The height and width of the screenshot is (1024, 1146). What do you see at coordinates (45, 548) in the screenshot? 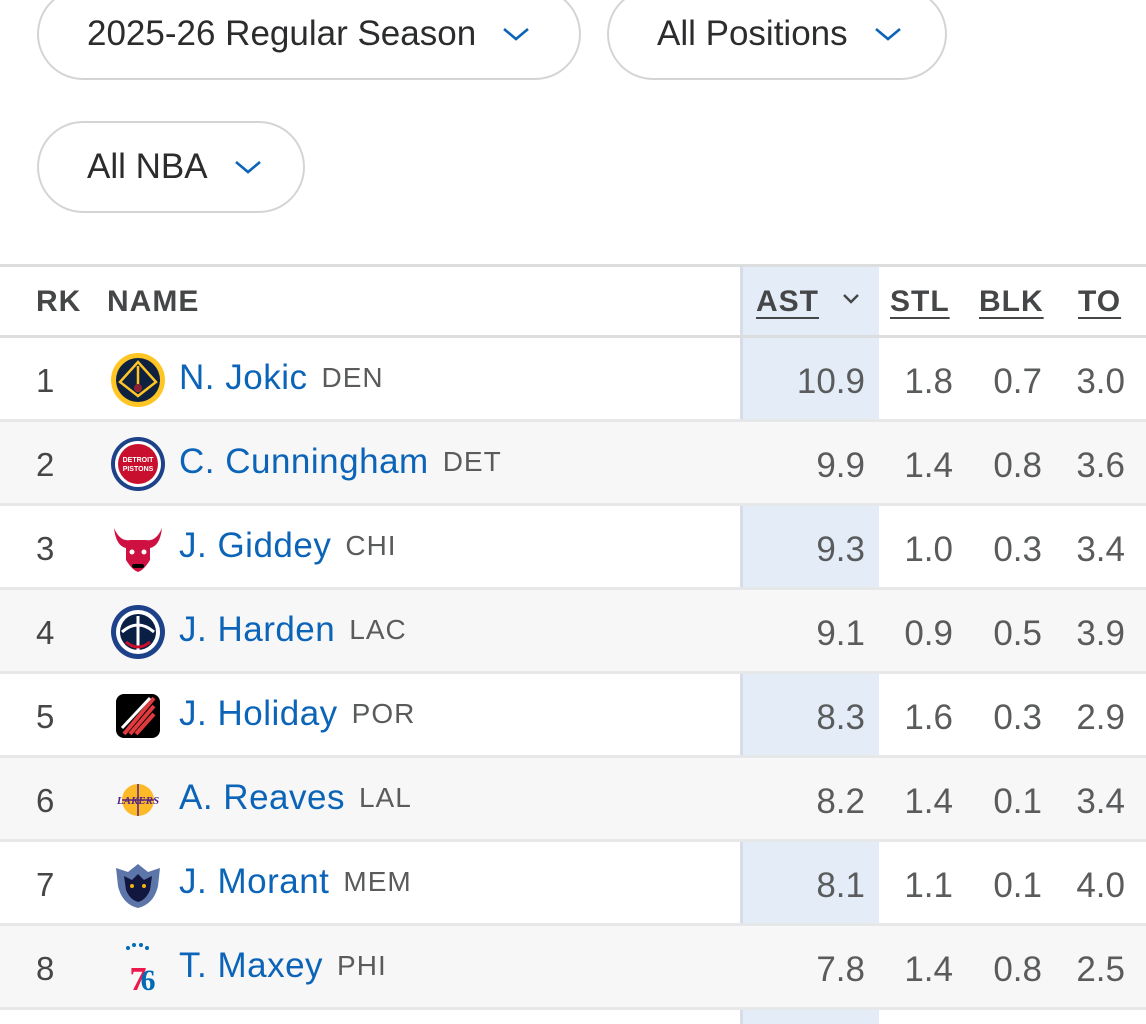
I see `rank-cell: 3` at bounding box center [45, 548].